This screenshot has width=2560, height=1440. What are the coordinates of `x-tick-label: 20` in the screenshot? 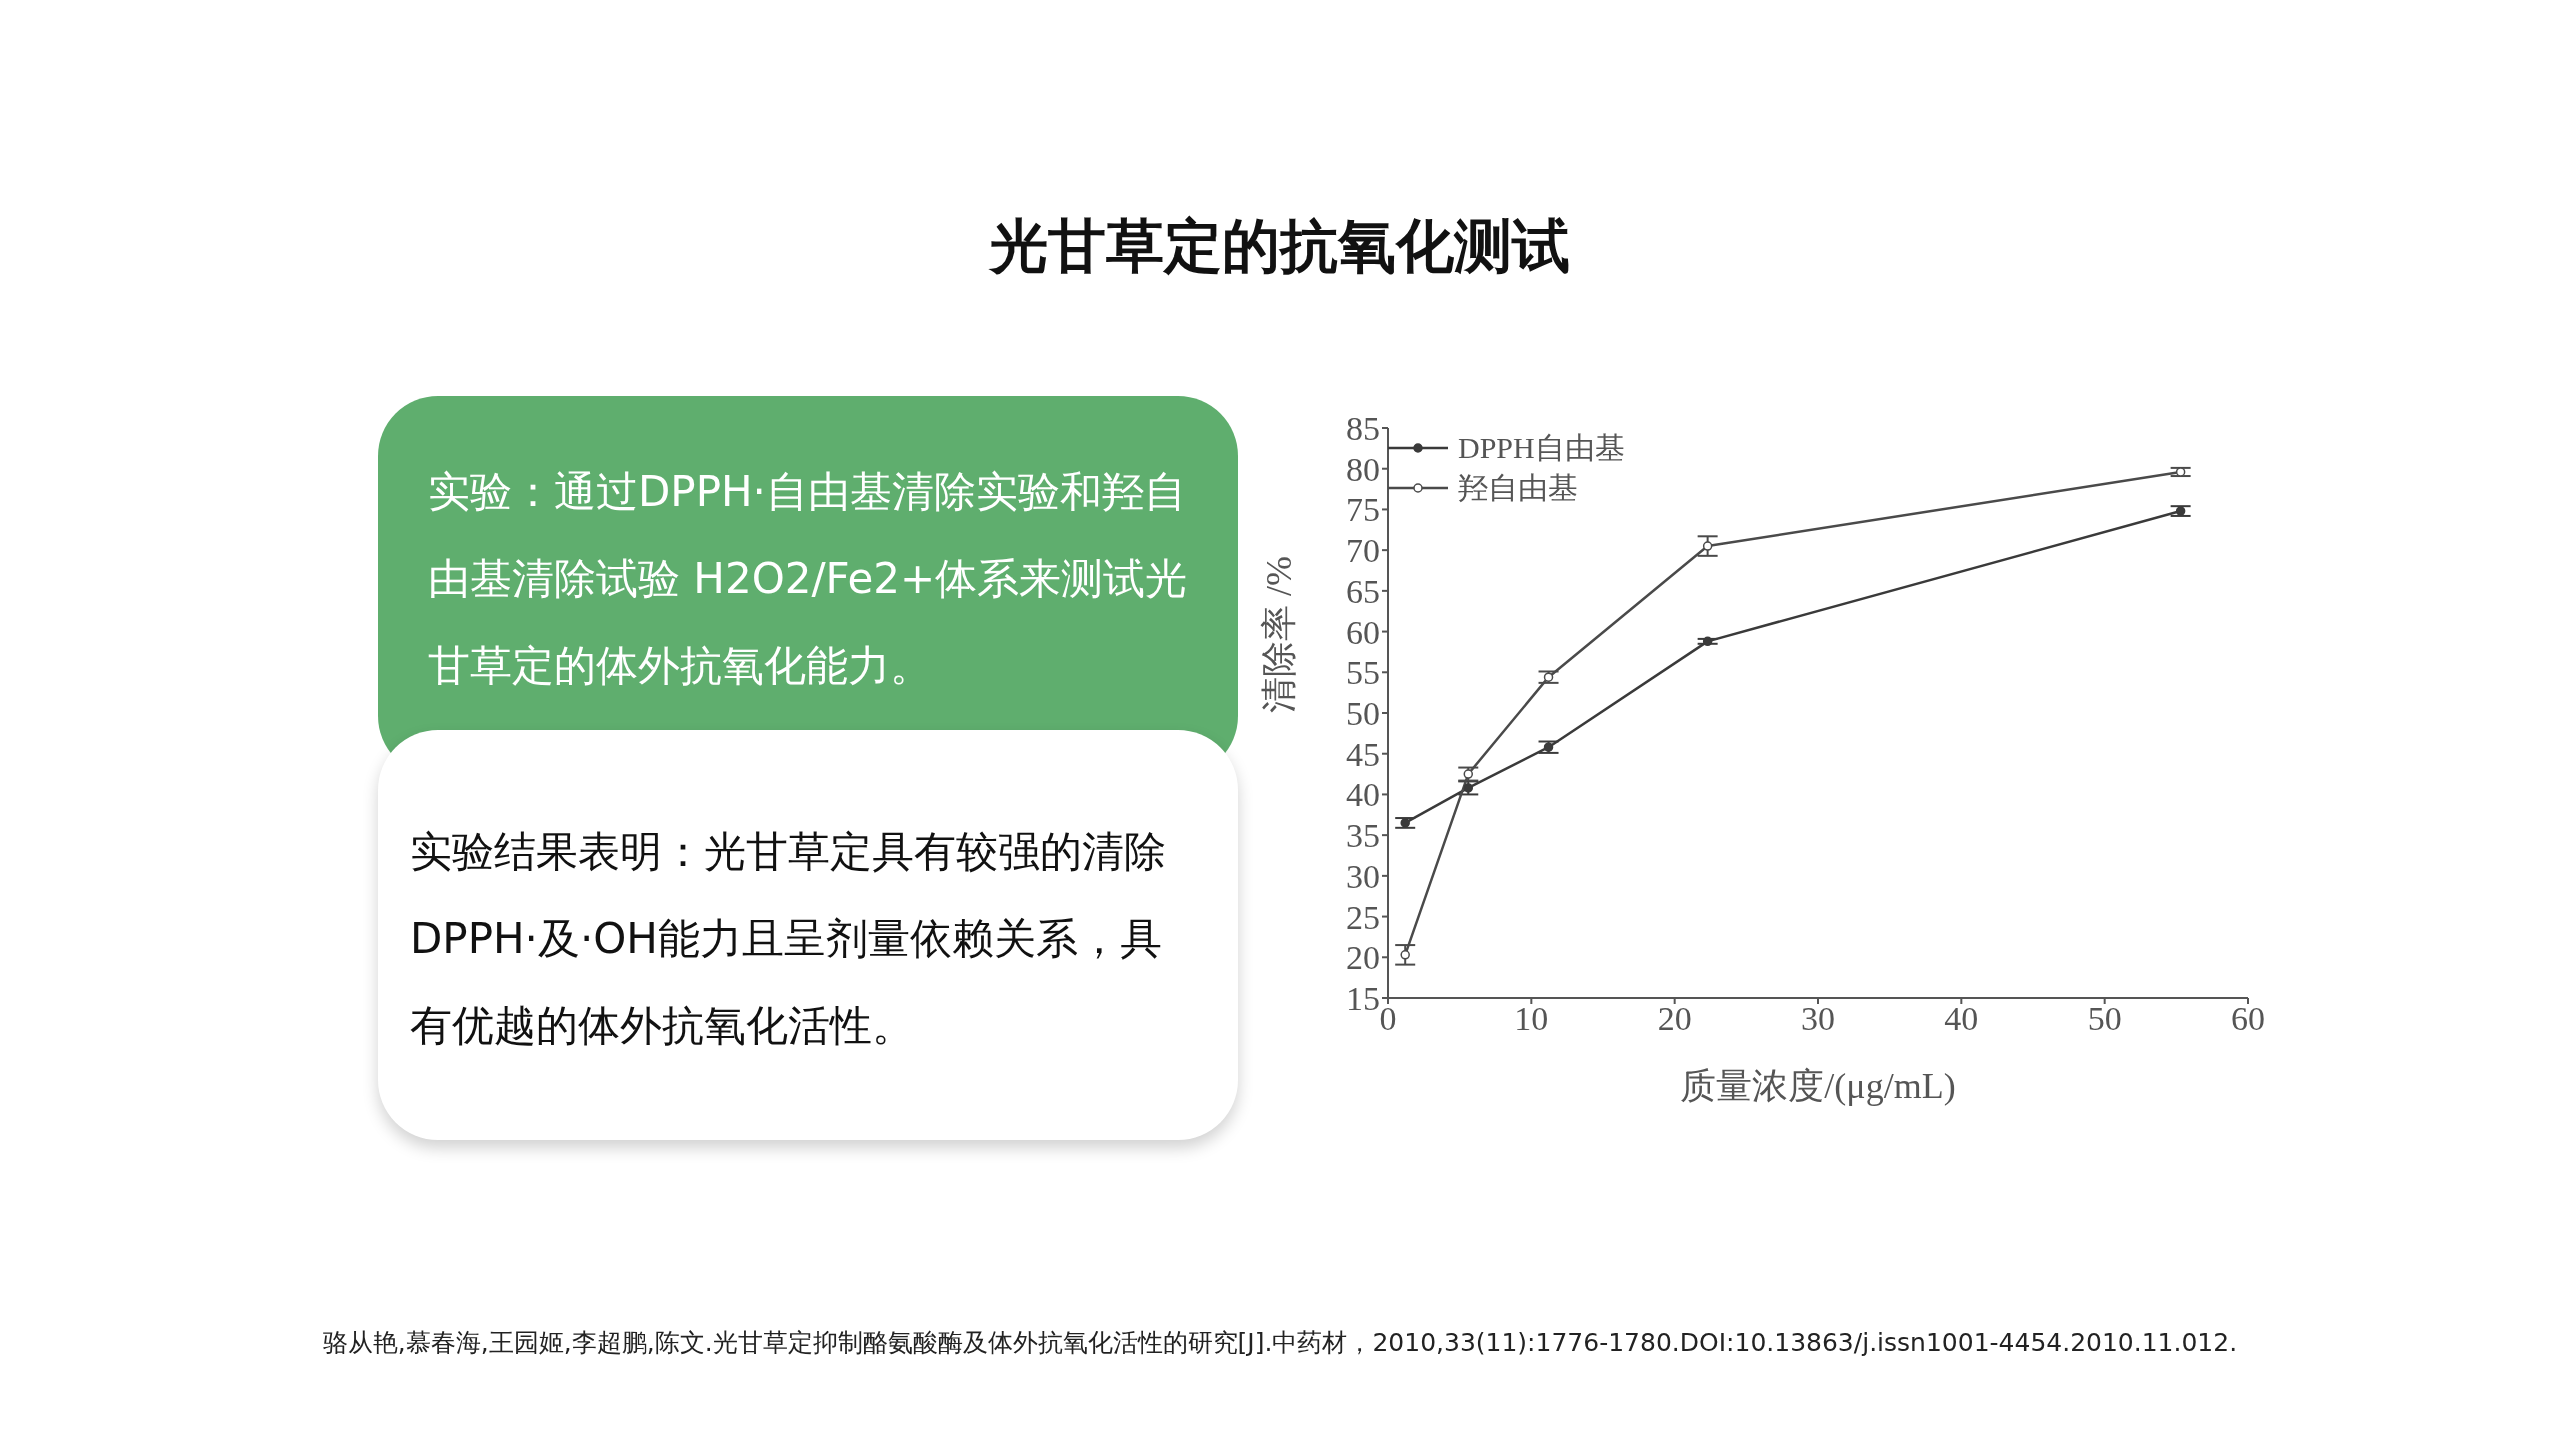 It's located at (1674, 1019).